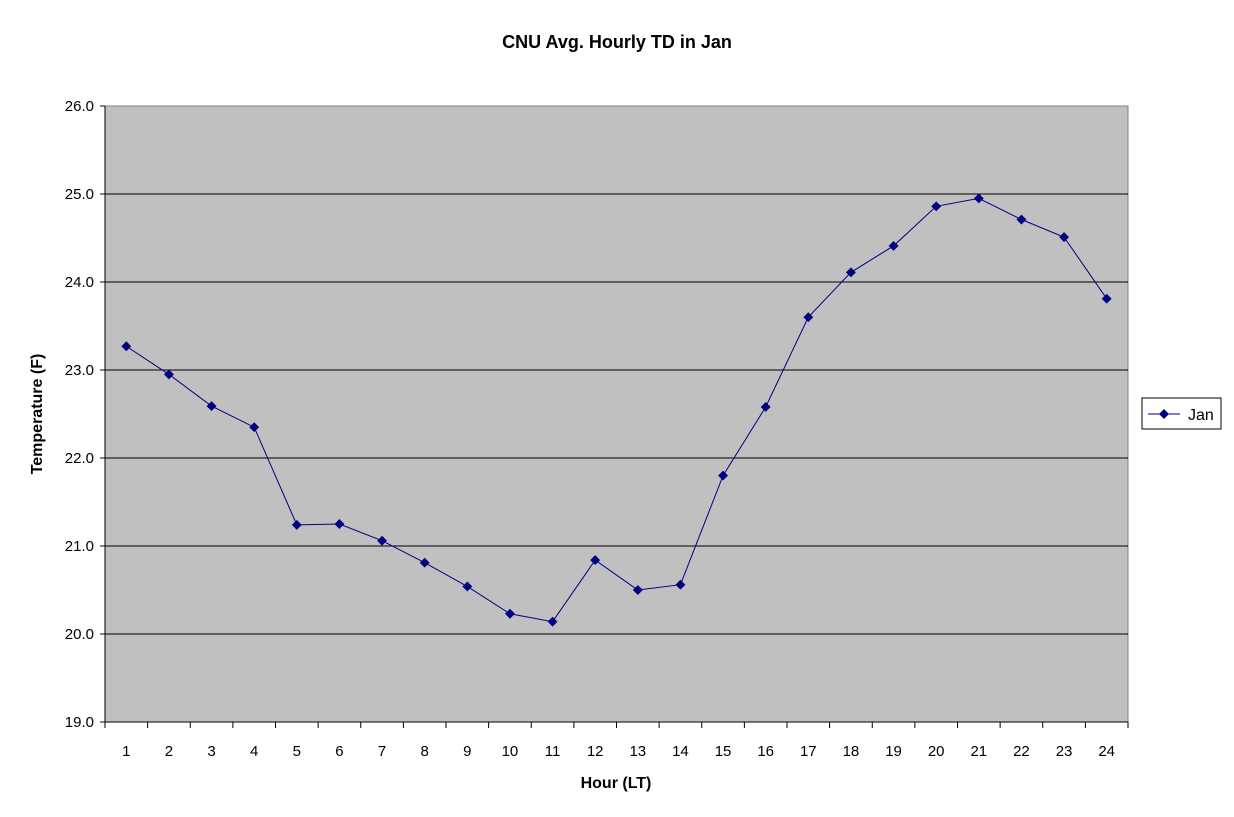 This screenshot has width=1234, height=817. What do you see at coordinates (595, 751) in the screenshot?
I see `x-tick-label: 12` at bounding box center [595, 751].